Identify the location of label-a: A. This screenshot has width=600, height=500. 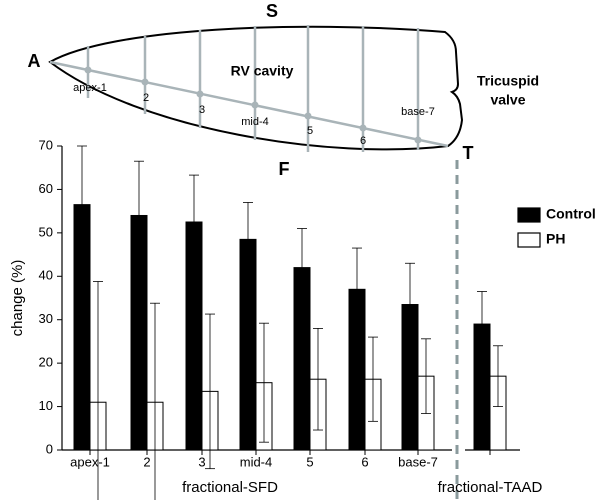
(34, 61).